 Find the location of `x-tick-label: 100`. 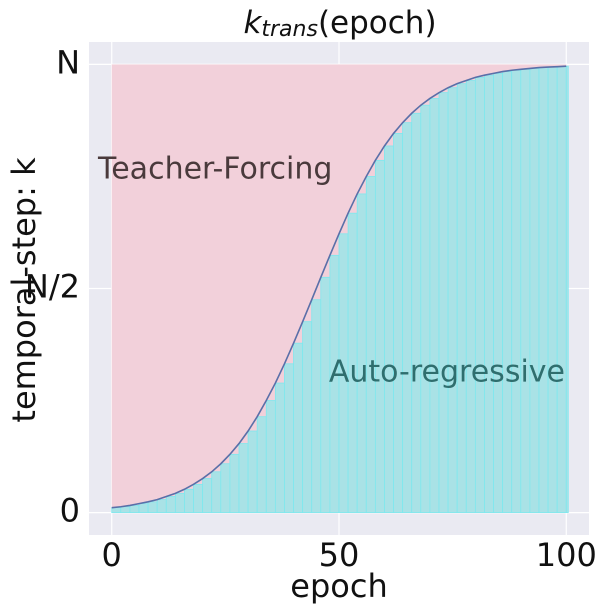

x-tick-label: 100 is located at coordinates (566, 555).